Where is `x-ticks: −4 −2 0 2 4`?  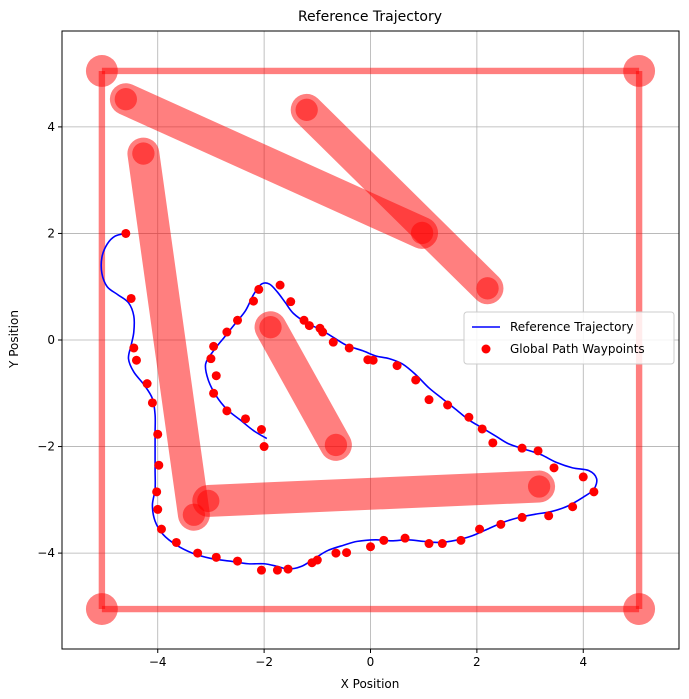
x-ticks: −4 −2 0 2 4 is located at coordinates (368, 659).